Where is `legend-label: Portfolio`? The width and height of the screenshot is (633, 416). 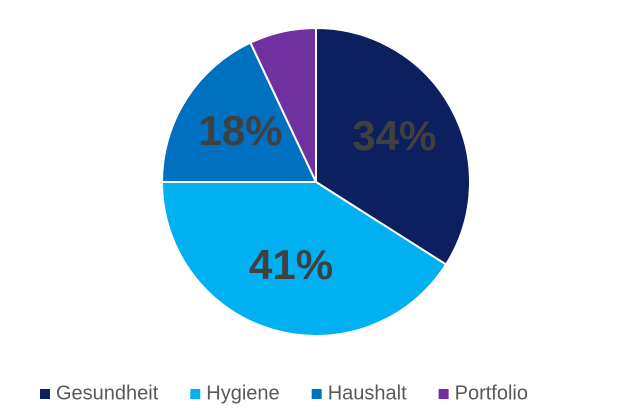
legend-label: Portfolio is located at coordinates (491, 393).